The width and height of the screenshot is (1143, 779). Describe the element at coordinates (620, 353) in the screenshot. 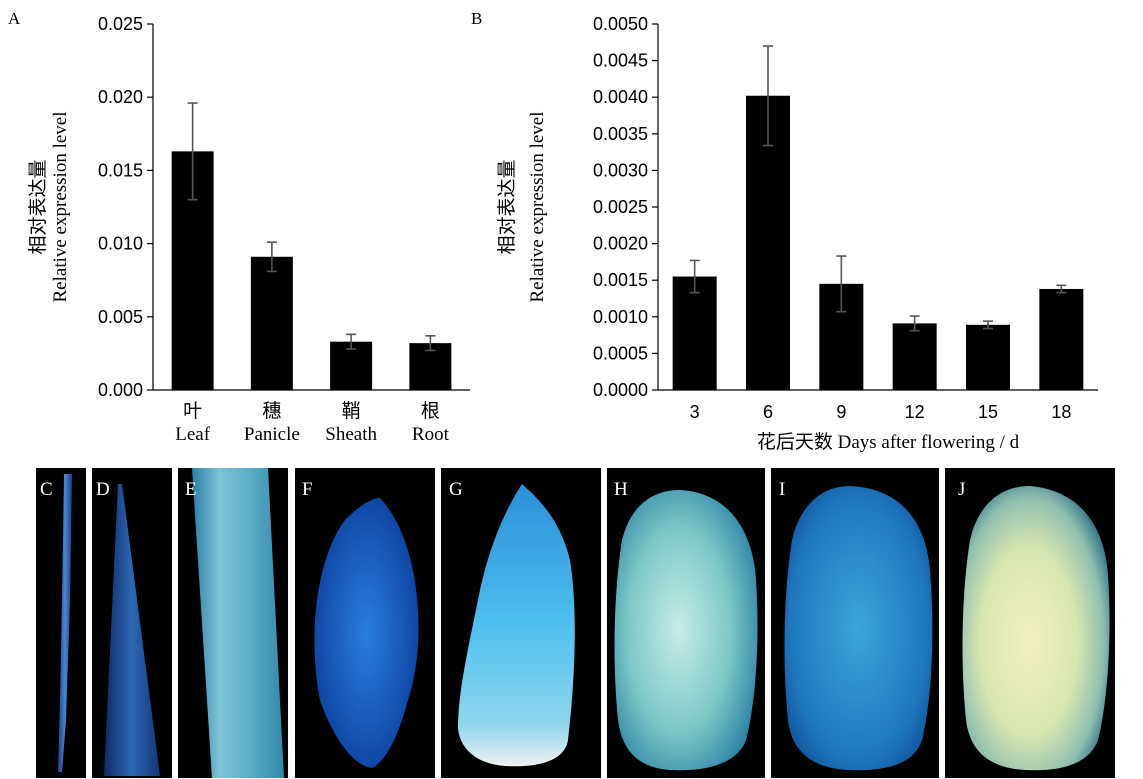

I see `y-tick-label: 0.0005` at that location.